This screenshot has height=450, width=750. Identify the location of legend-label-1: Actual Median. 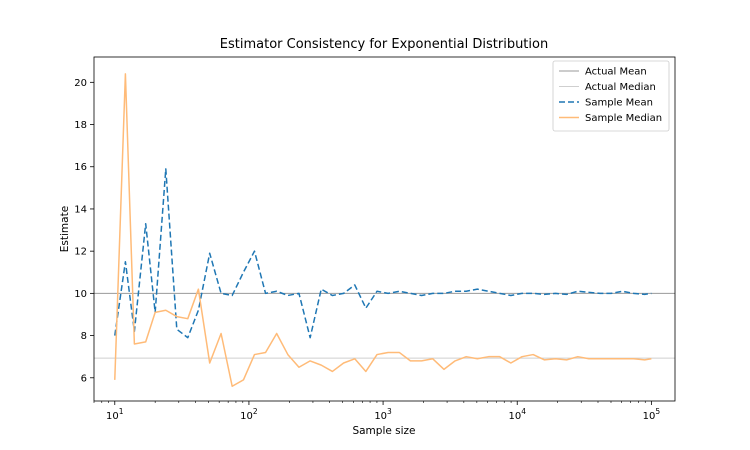
(620, 87).